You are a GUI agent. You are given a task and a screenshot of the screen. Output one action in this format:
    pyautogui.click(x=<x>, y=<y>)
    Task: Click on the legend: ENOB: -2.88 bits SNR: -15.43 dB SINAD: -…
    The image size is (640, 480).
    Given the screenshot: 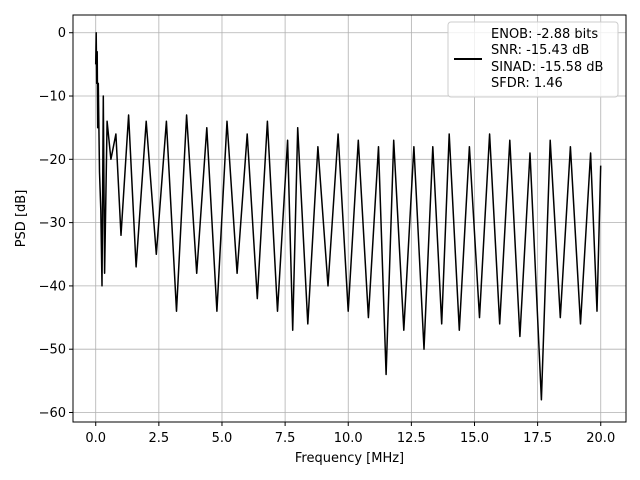 What is the action you would take?
    pyautogui.click(x=533, y=59)
    